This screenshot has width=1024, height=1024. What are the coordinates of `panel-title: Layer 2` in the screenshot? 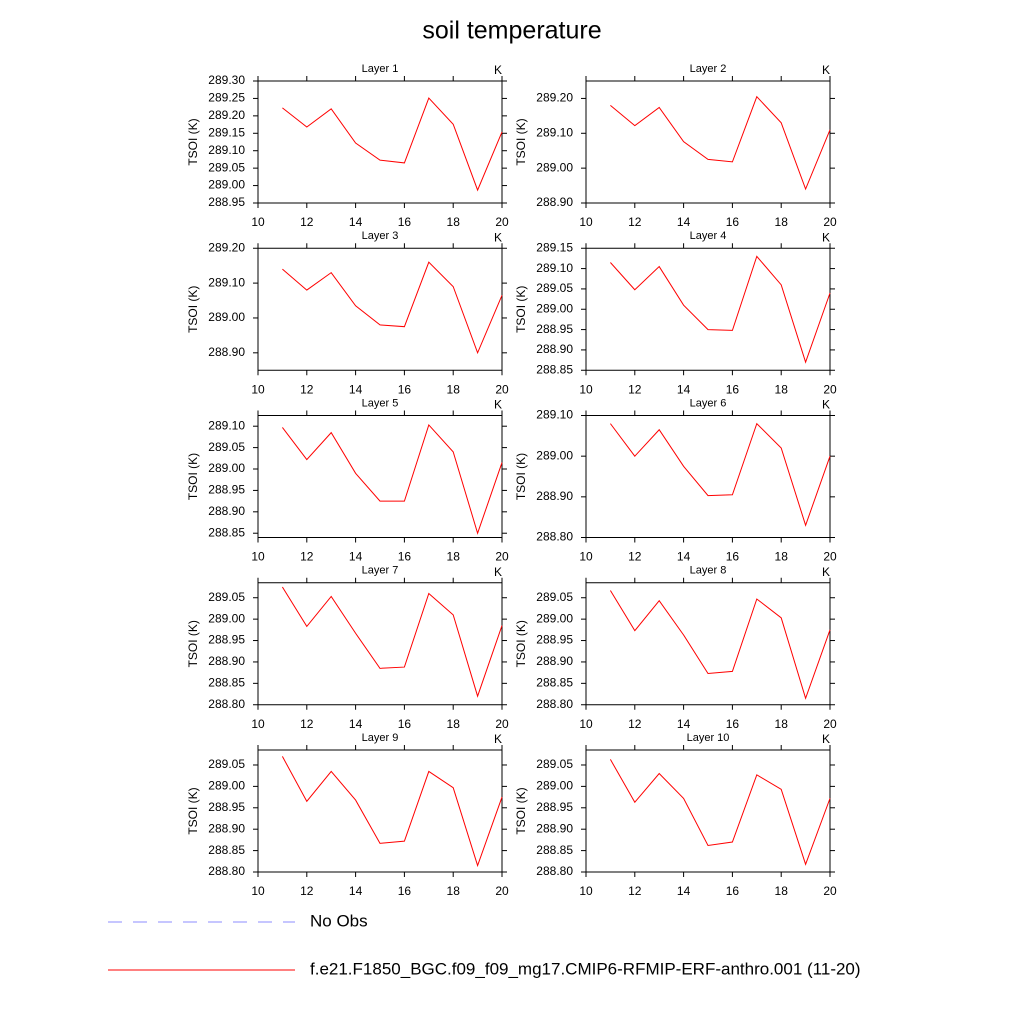 It's located at (708, 69).